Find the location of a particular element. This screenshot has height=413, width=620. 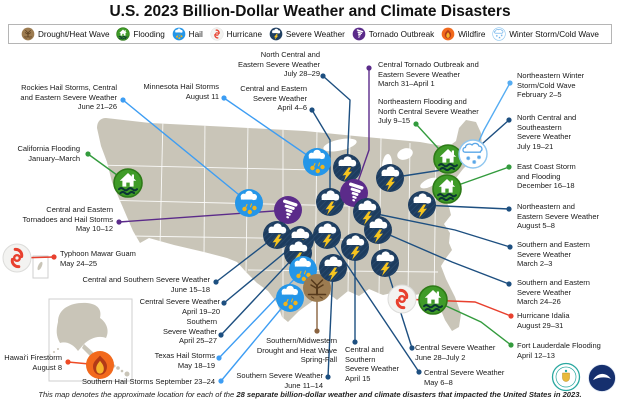

alaska-landmass is located at coordinates (82, 326).